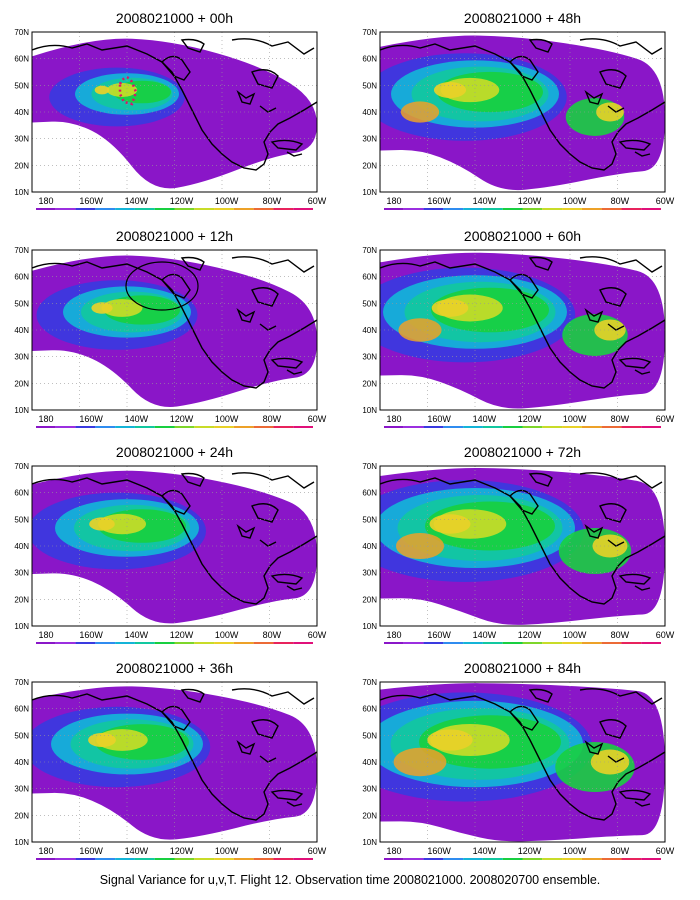 The image size is (700, 900). I want to click on panel-title: 2008021000 + 12h, so click(174, 236).